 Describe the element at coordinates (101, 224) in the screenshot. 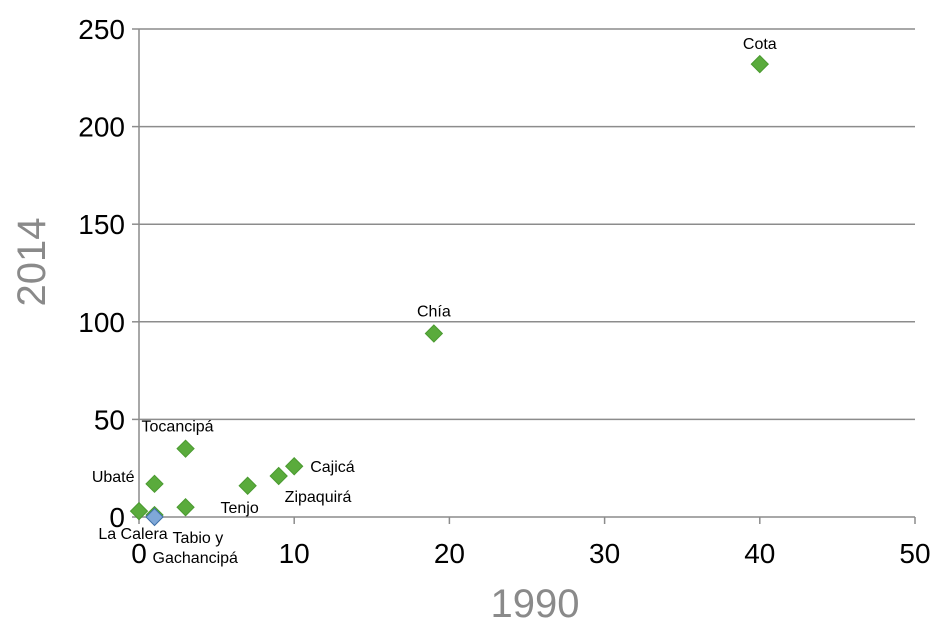

I see `y-tick-label-150: 150` at that location.